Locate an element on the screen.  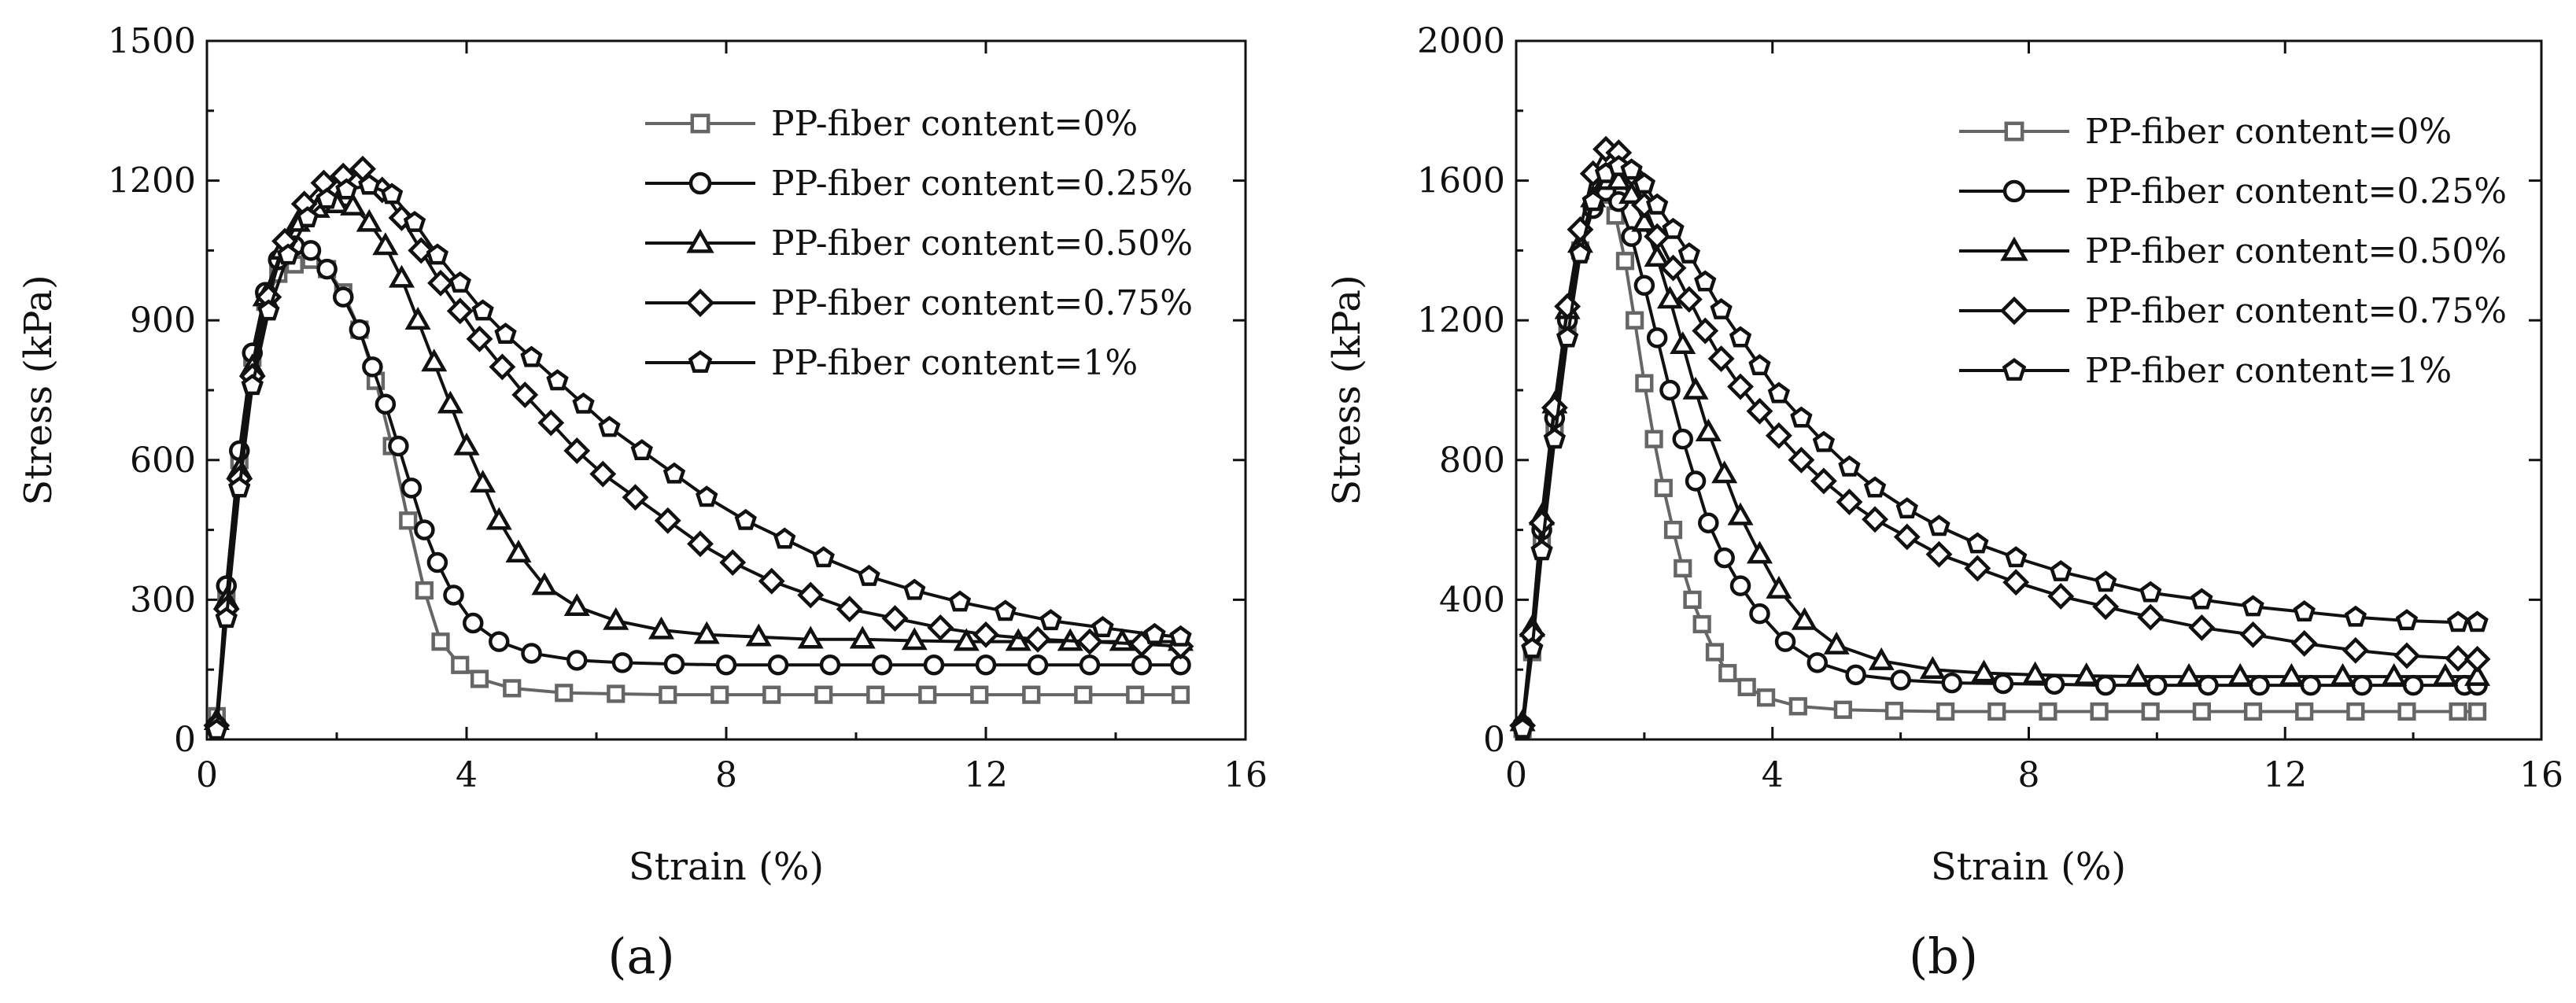
x-tick-label: 12 is located at coordinates (2285, 775).